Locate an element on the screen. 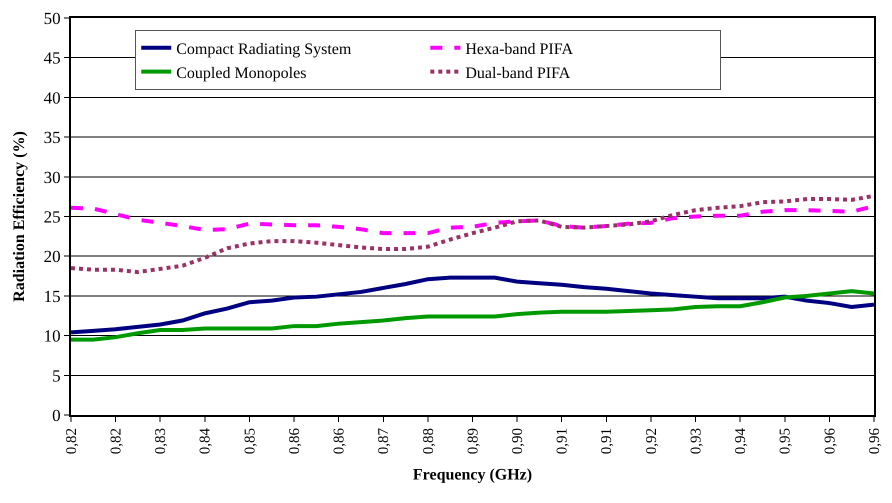 The width and height of the screenshot is (892, 503). y-tick-label: 0 is located at coordinates (56, 415).